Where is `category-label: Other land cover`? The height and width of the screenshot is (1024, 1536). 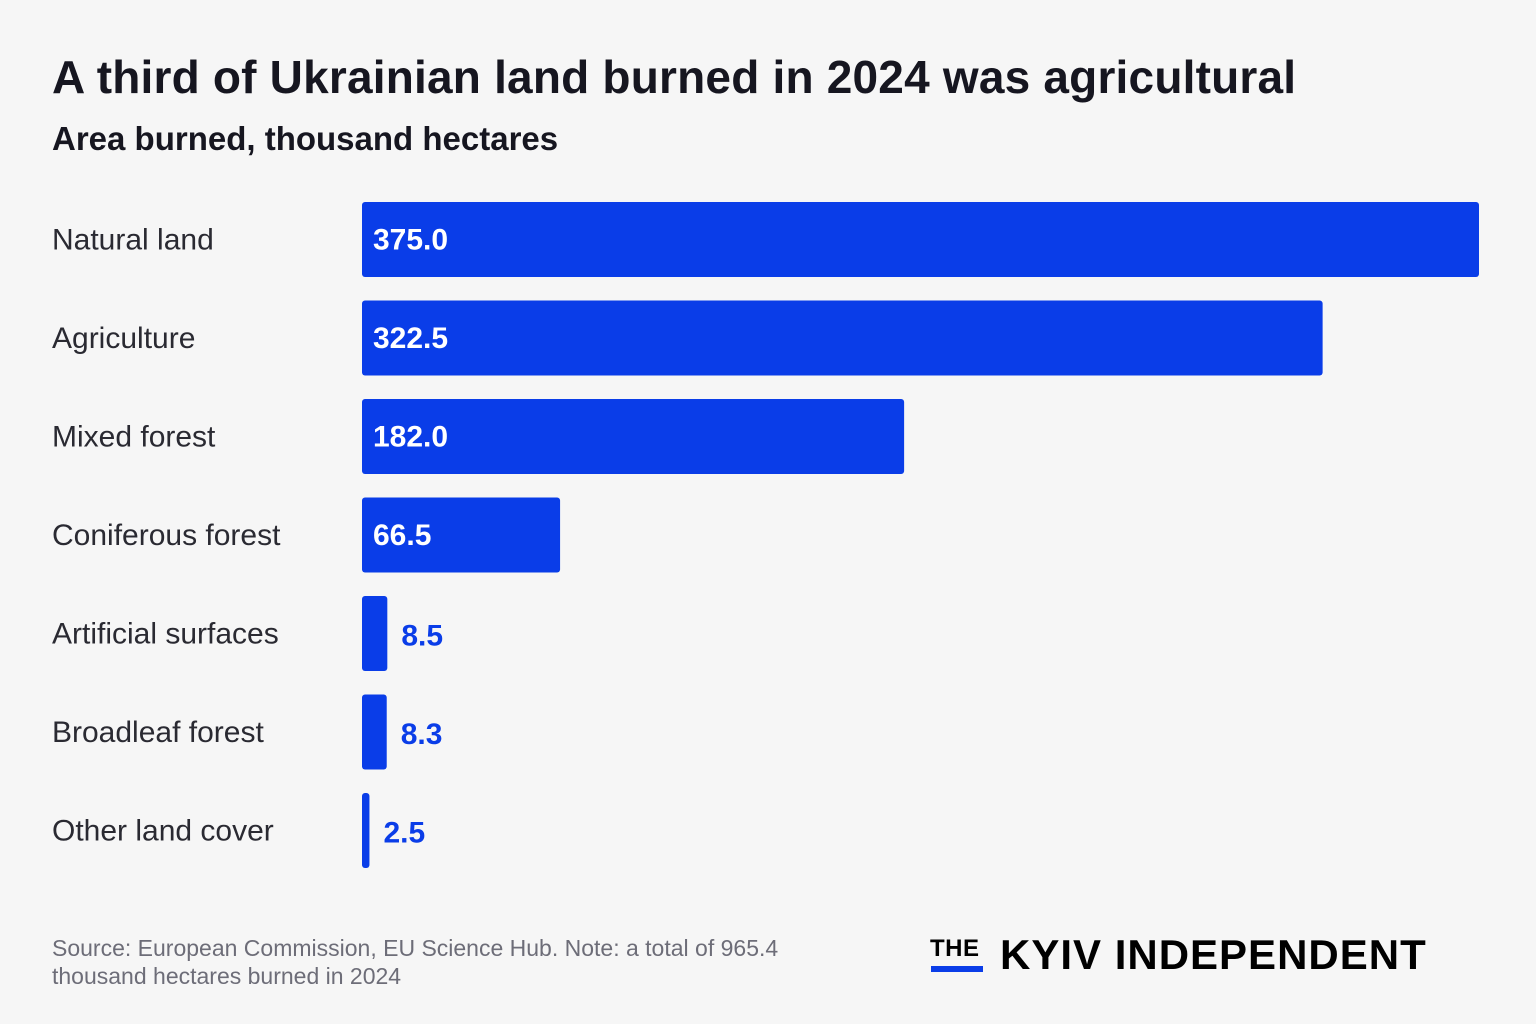 category-label: Other land cover is located at coordinates (163, 831).